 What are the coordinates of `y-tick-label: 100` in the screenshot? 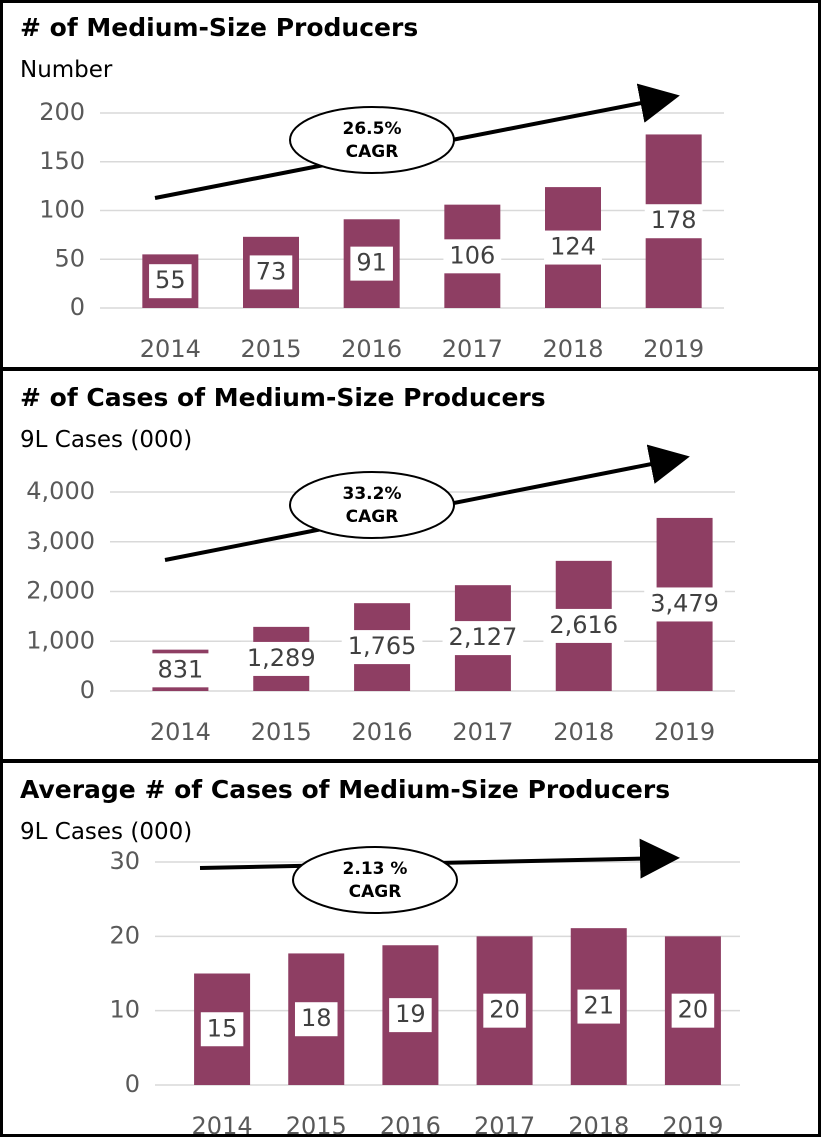 It's located at (62, 210).